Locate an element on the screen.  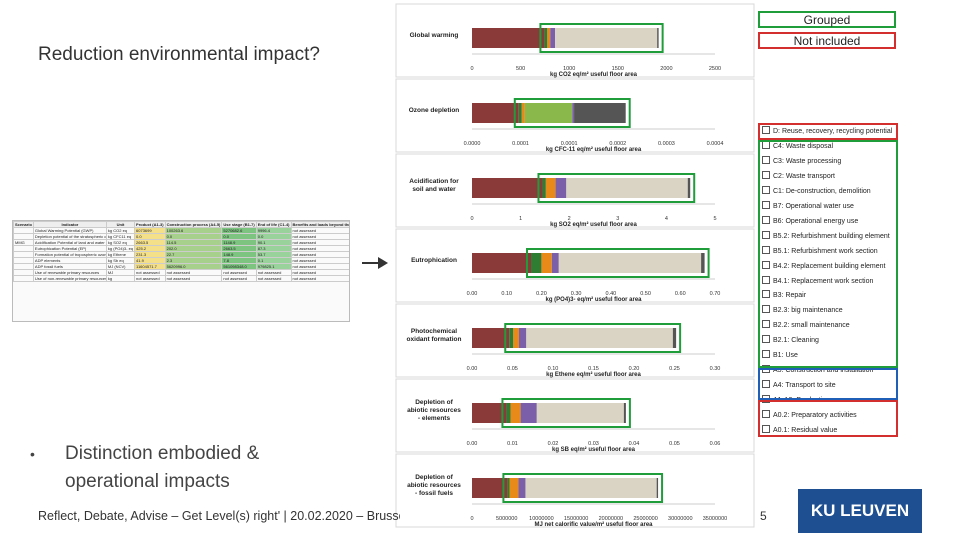
table-cell is located at coordinates (23, 278).